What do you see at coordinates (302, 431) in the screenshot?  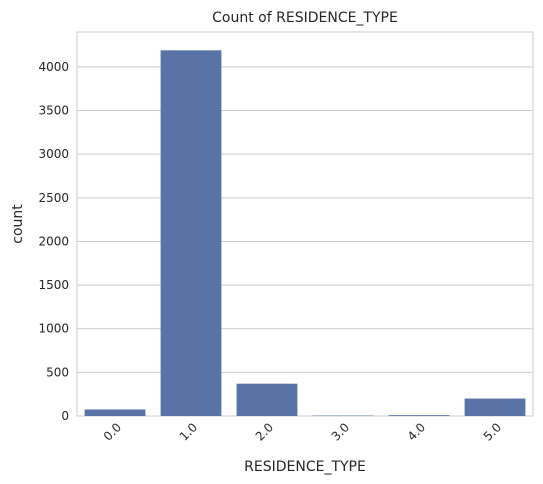 I see `x-axis-ticks: 0.0 1.0 2.0 3.0 4.0 5.0` at bounding box center [302, 431].